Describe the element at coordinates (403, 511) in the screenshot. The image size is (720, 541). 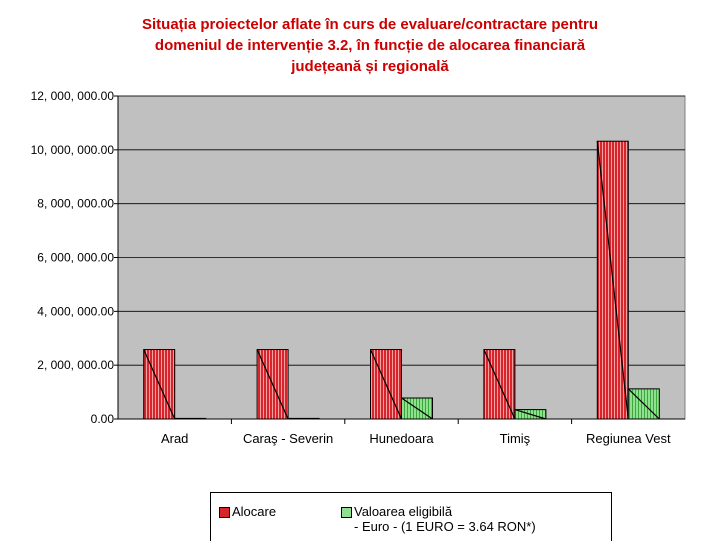
I see `legend-label-line: Valoarea eligibilă` at that location.